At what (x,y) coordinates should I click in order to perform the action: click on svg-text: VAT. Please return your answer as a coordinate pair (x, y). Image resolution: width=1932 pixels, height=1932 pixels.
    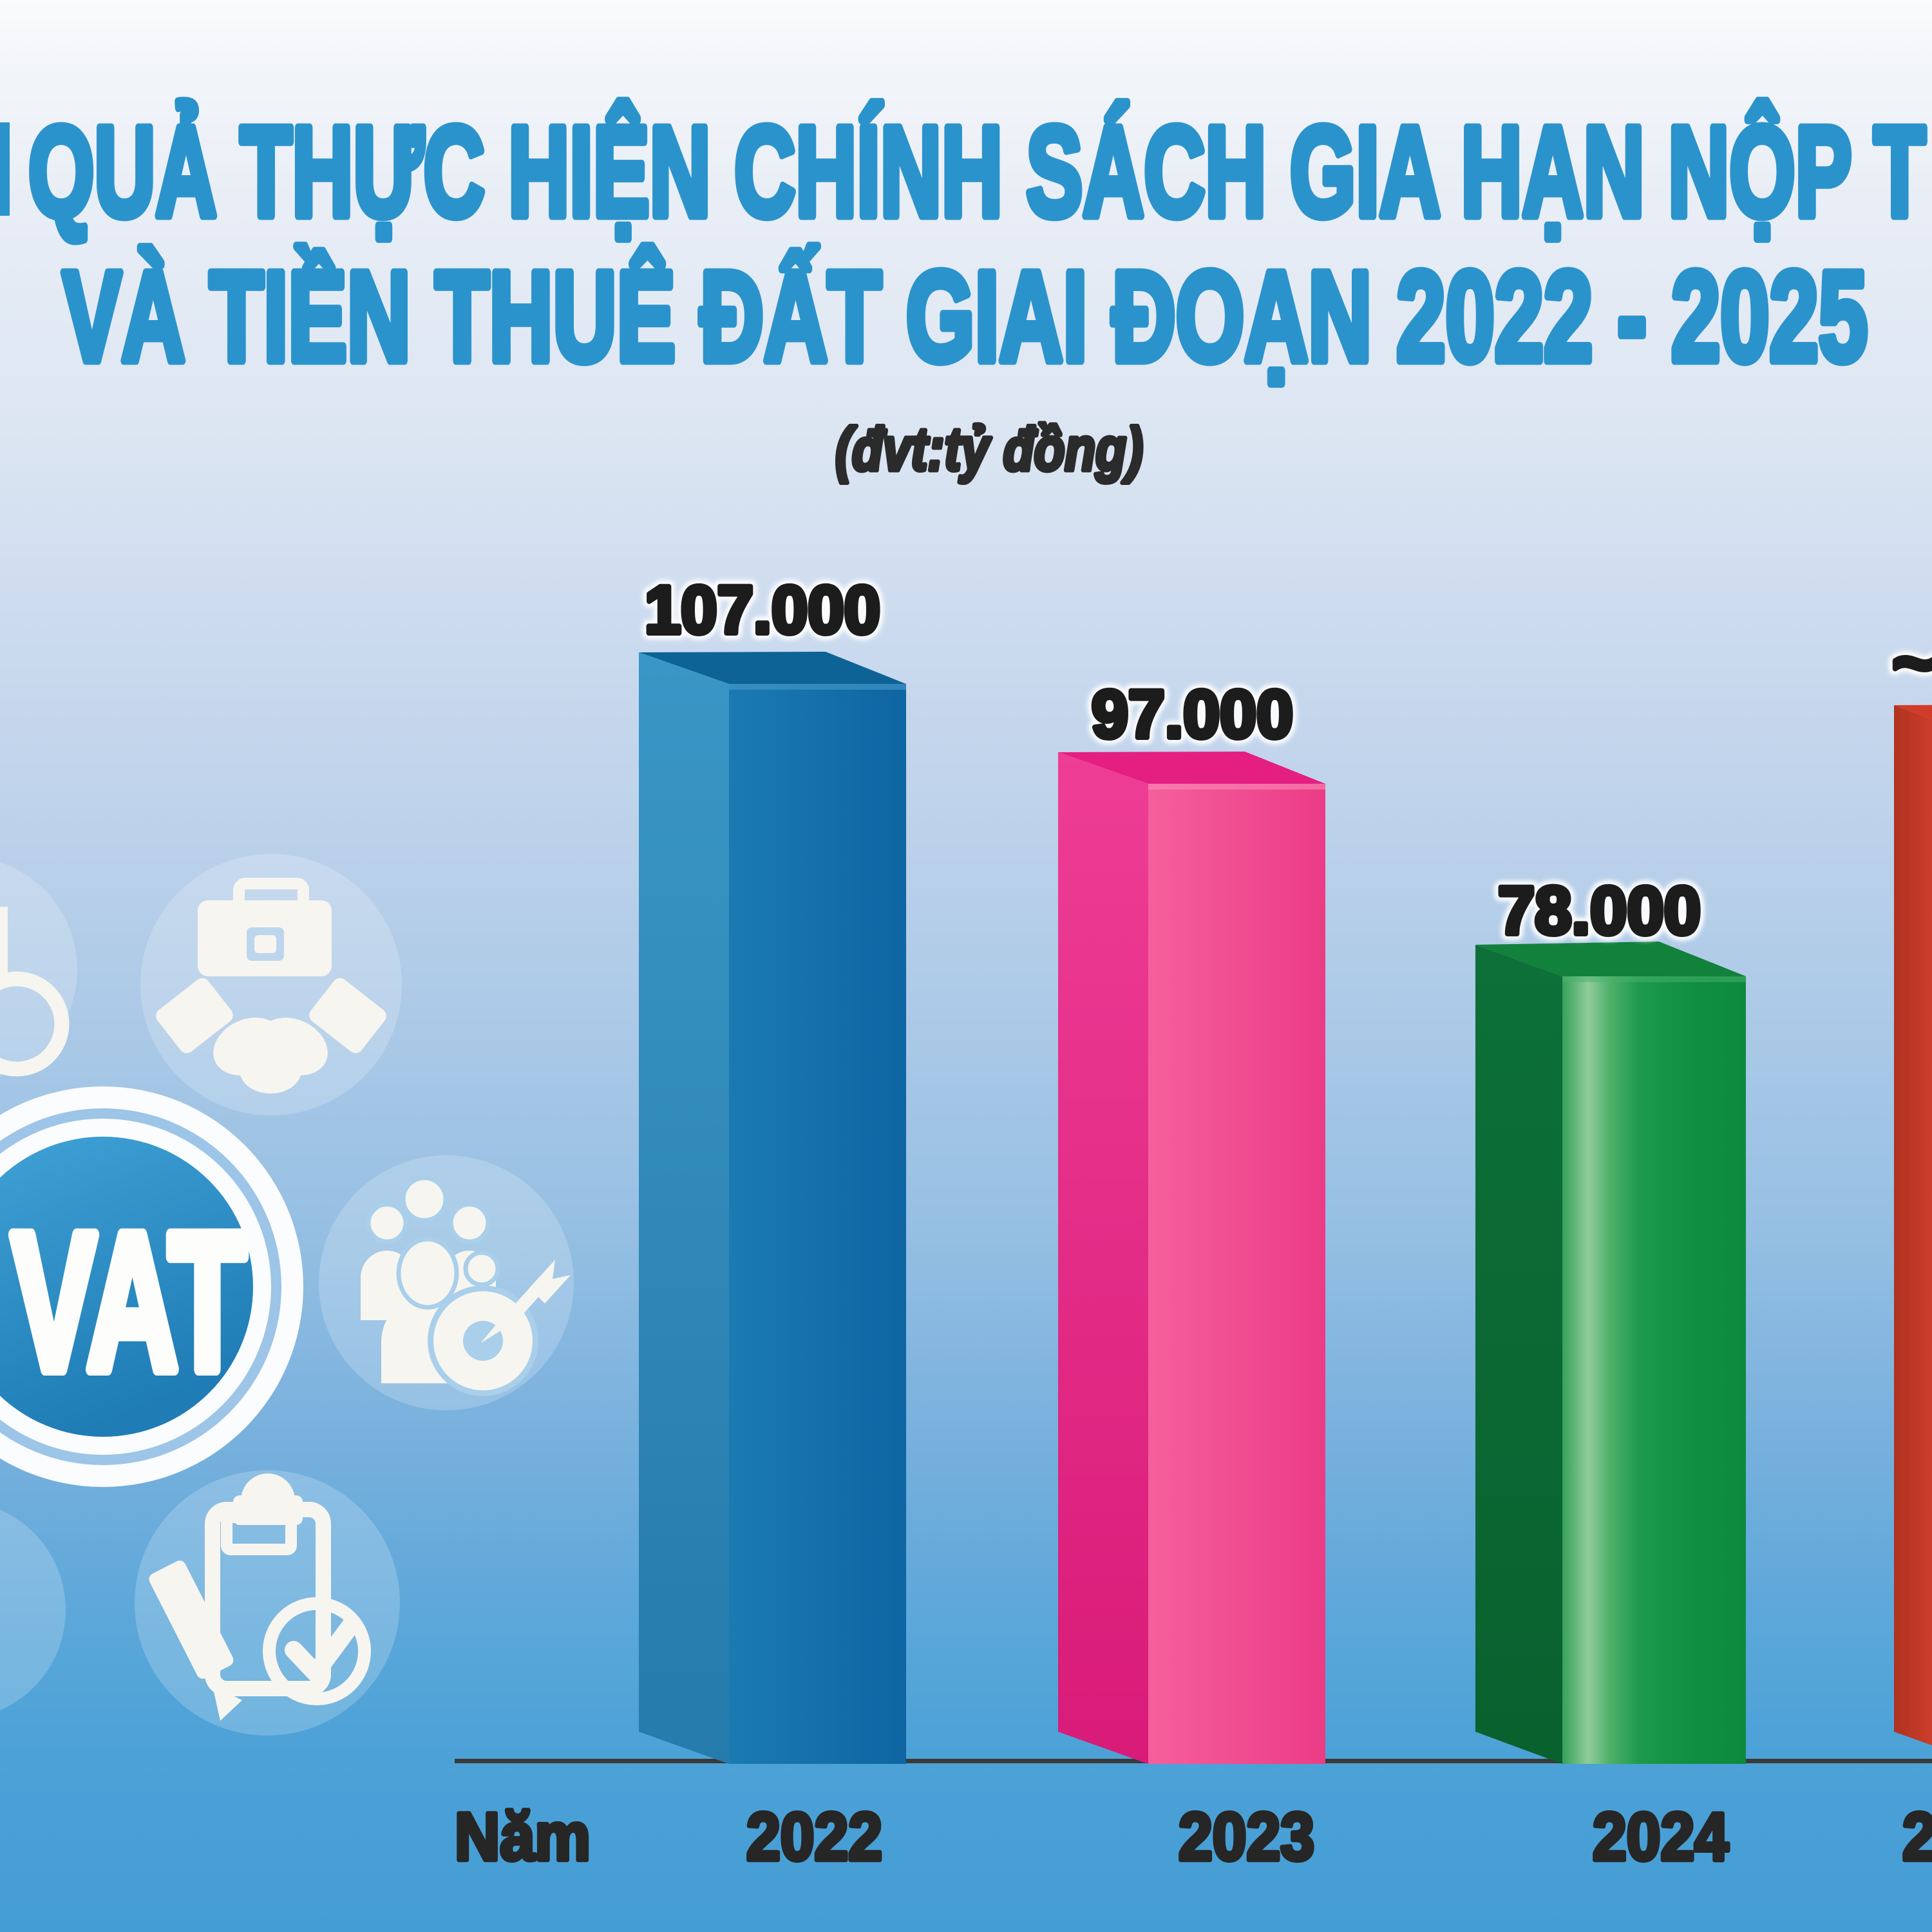
    Looking at the image, I should click on (129, 1302).